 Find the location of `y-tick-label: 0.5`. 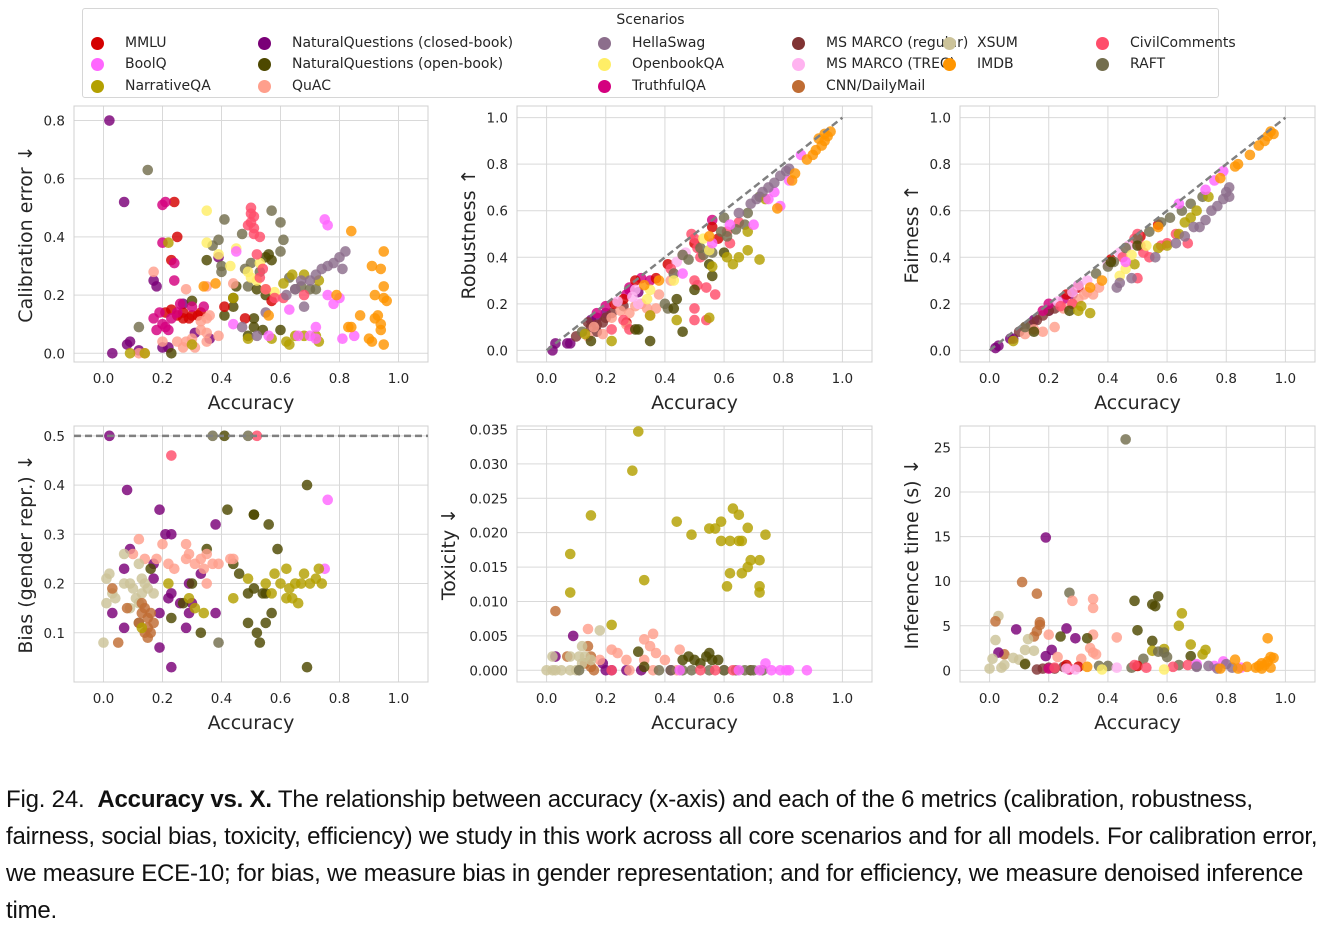

y-tick-label: 0.5 is located at coordinates (54, 437).